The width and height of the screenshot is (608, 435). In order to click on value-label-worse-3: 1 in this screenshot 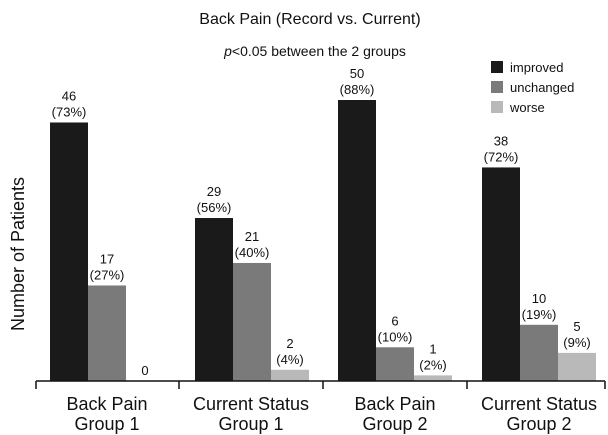, I will do `click(432, 348)`.